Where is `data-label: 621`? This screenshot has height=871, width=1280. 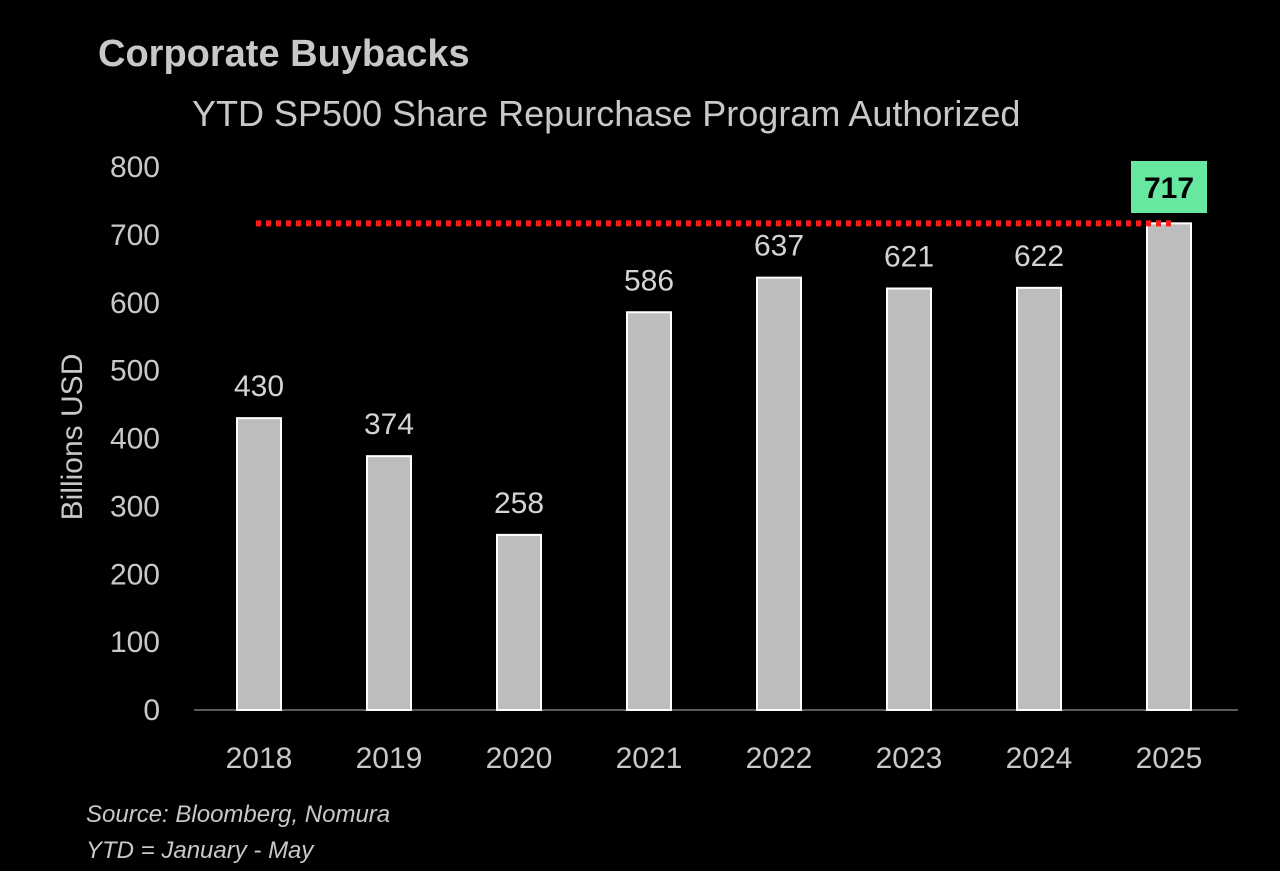
data-label: 621 is located at coordinates (909, 256).